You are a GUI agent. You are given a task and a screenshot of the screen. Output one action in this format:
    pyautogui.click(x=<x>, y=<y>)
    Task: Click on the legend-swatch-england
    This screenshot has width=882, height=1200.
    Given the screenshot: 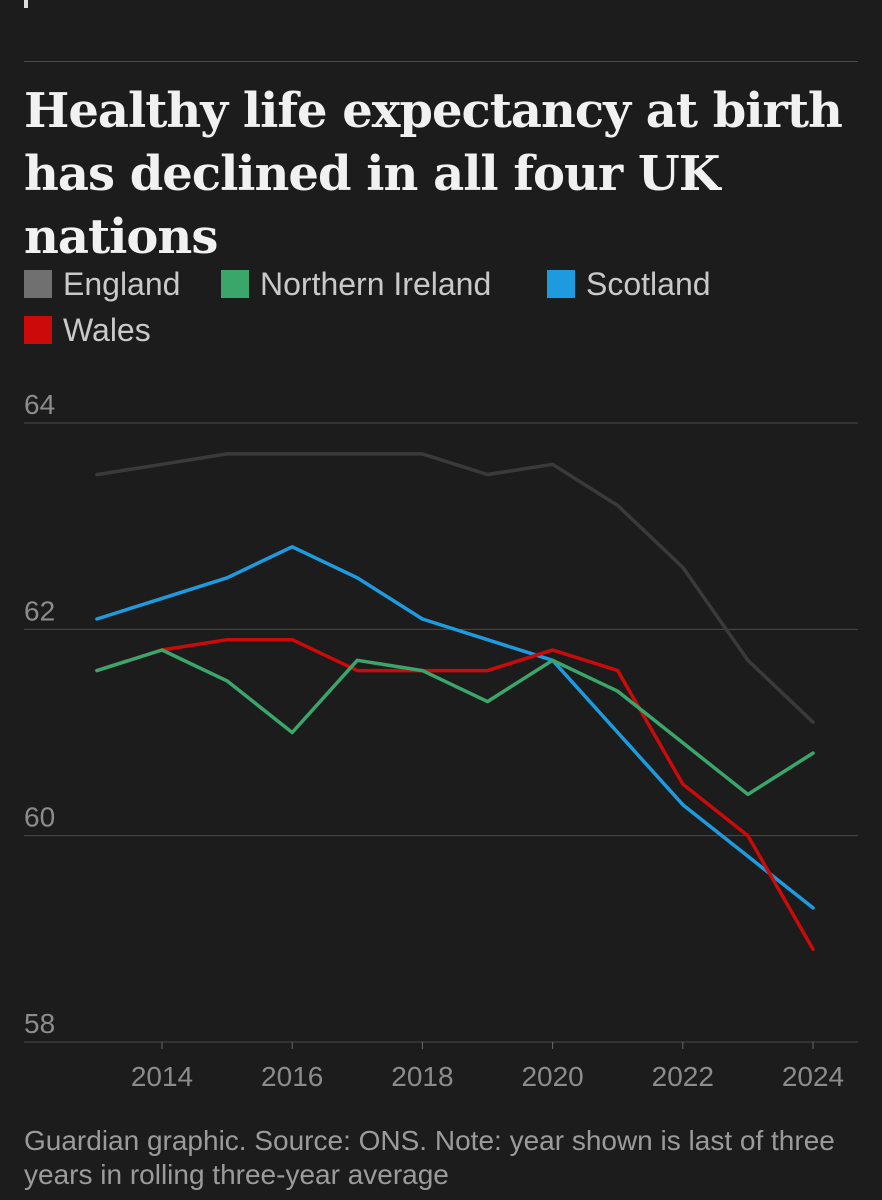 What is the action you would take?
    pyautogui.click(x=38, y=284)
    